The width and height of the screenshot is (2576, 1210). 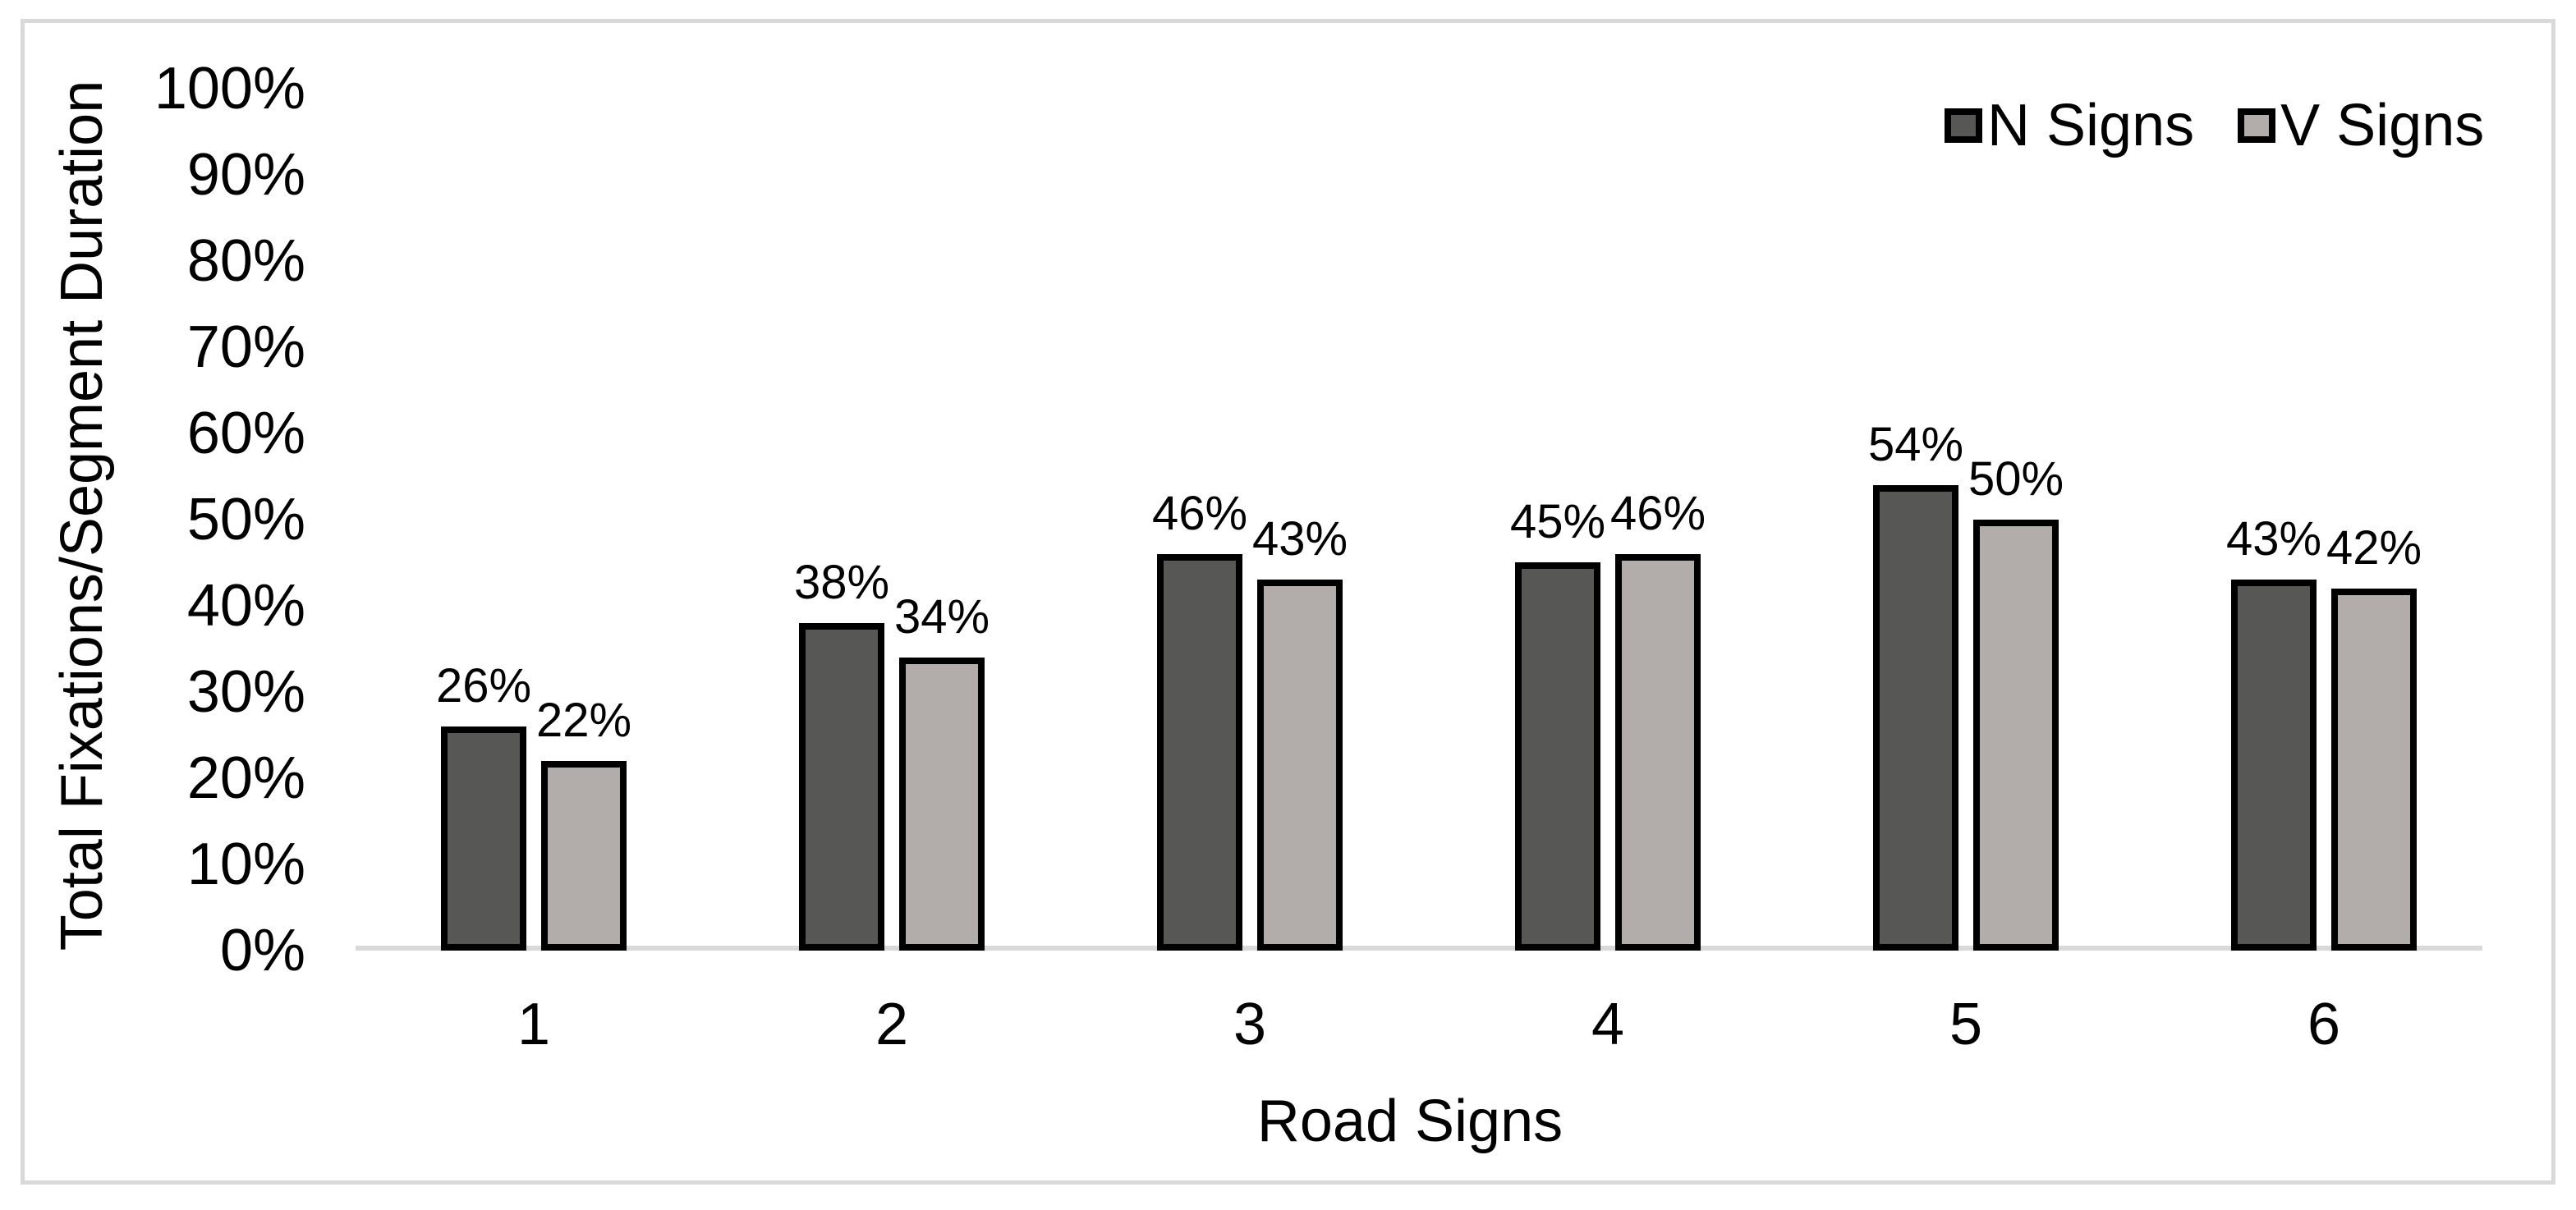 I want to click on y-tick-label: 0%, so click(x=262, y=951).